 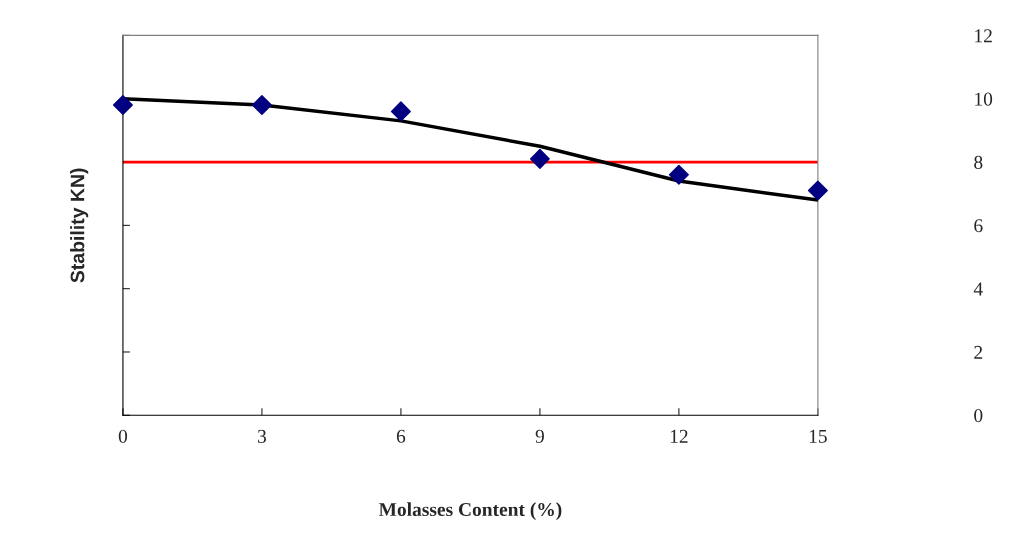 I want to click on y-tick-label: 2, so click(x=978, y=352).